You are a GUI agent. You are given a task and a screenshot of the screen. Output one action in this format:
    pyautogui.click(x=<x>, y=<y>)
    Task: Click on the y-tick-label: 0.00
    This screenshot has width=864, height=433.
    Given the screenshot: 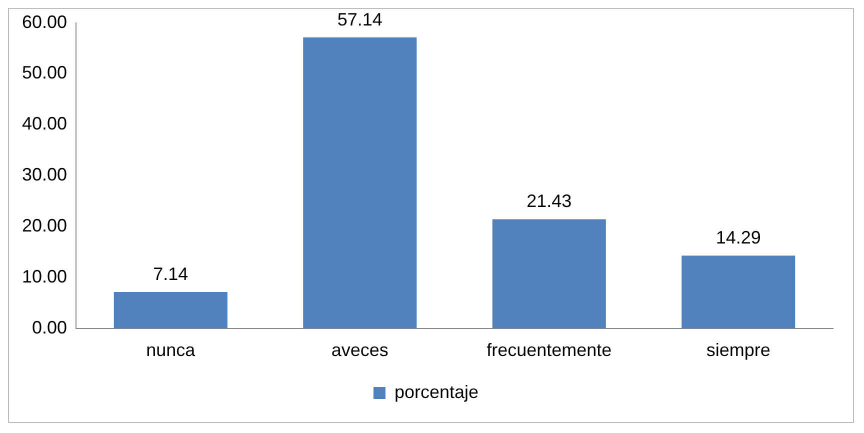 What is the action you would take?
    pyautogui.click(x=50, y=327)
    